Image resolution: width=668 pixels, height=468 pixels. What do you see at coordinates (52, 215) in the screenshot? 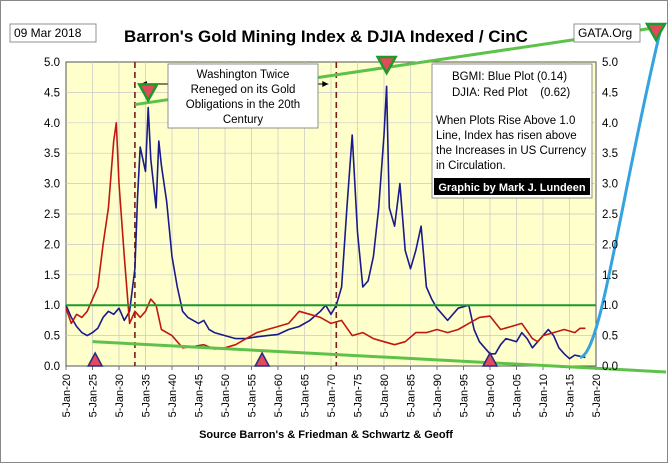
I see `y-tick-label-left: 2.5` at bounding box center [52, 215].